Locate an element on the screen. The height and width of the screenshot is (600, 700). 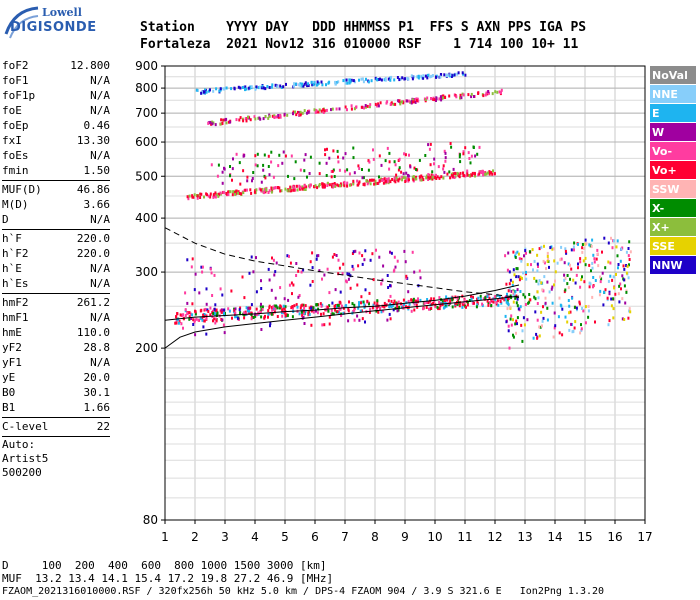
param-name: B0 is located at coordinates (9, 392).